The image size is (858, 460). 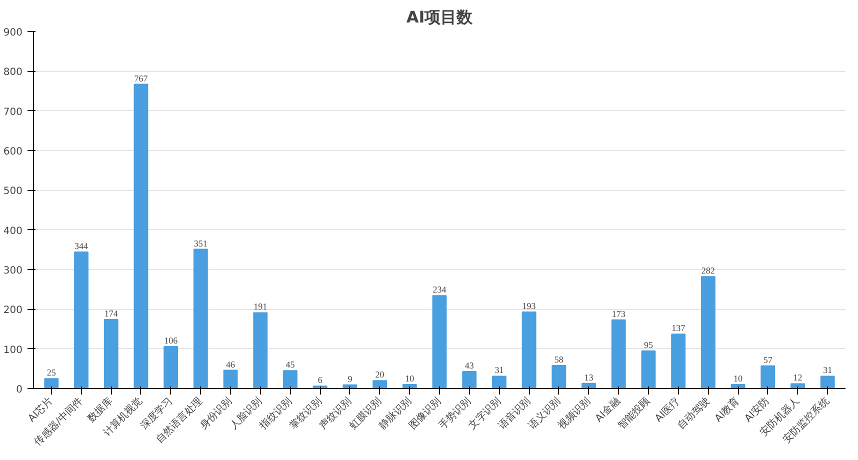 I want to click on data-label: 20, so click(x=380, y=375).